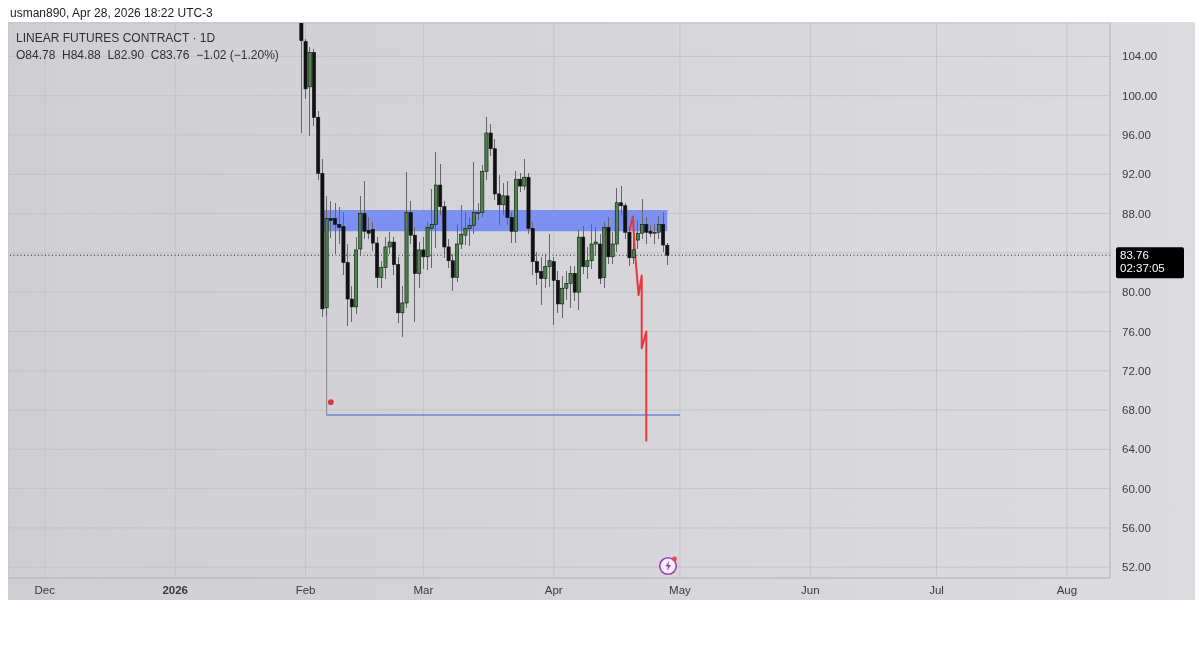 The image size is (1200, 654). Describe the element at coordinates (423, 590) in the screenshot. I see `x-tick-label: Mar` at that location.